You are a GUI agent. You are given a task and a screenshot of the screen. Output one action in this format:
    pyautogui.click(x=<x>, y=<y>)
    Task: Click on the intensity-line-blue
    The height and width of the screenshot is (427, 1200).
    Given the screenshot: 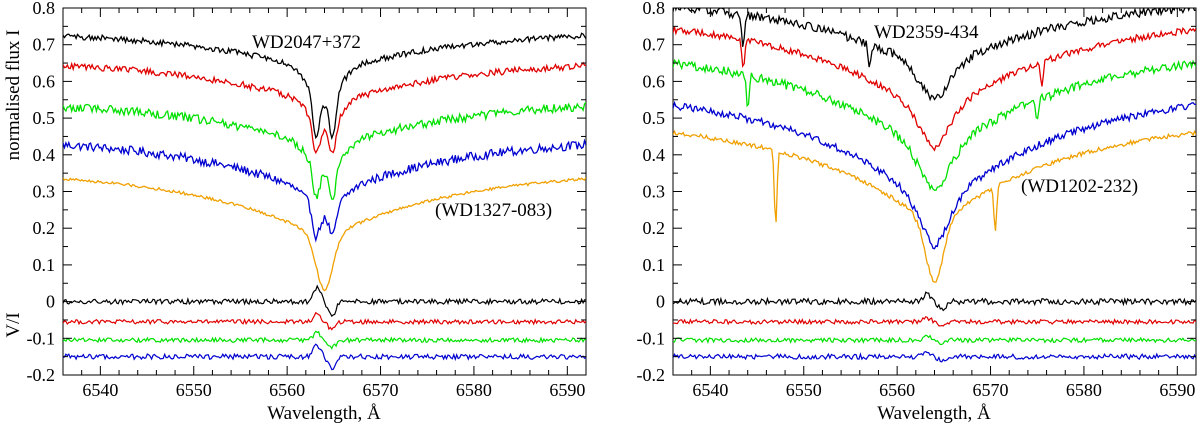 What is the action you would take?
    pyautogui.click(x=324, y=190)
    